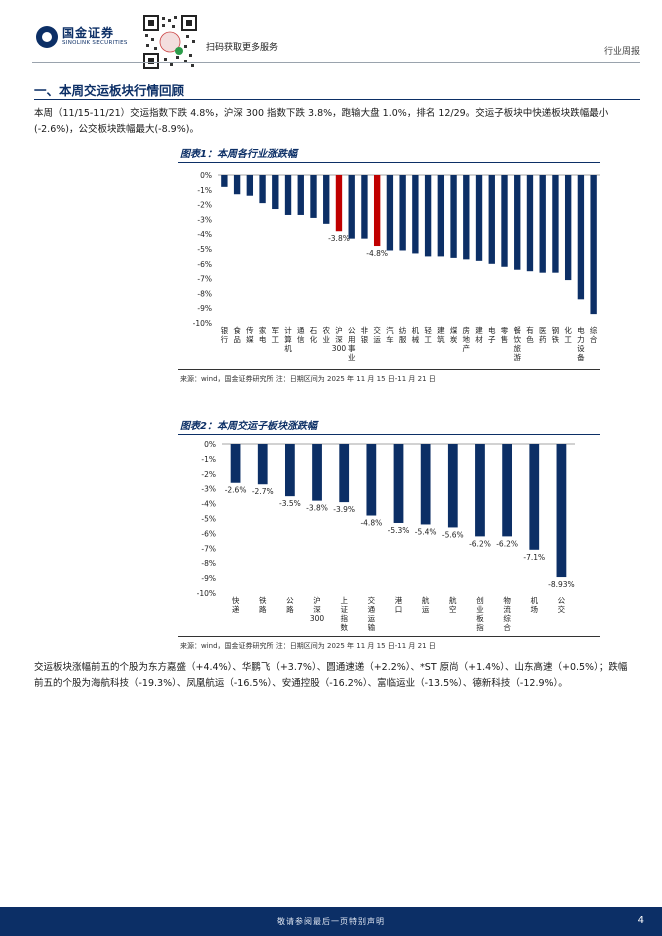  I want to click on header-divider, so click(336, 62).